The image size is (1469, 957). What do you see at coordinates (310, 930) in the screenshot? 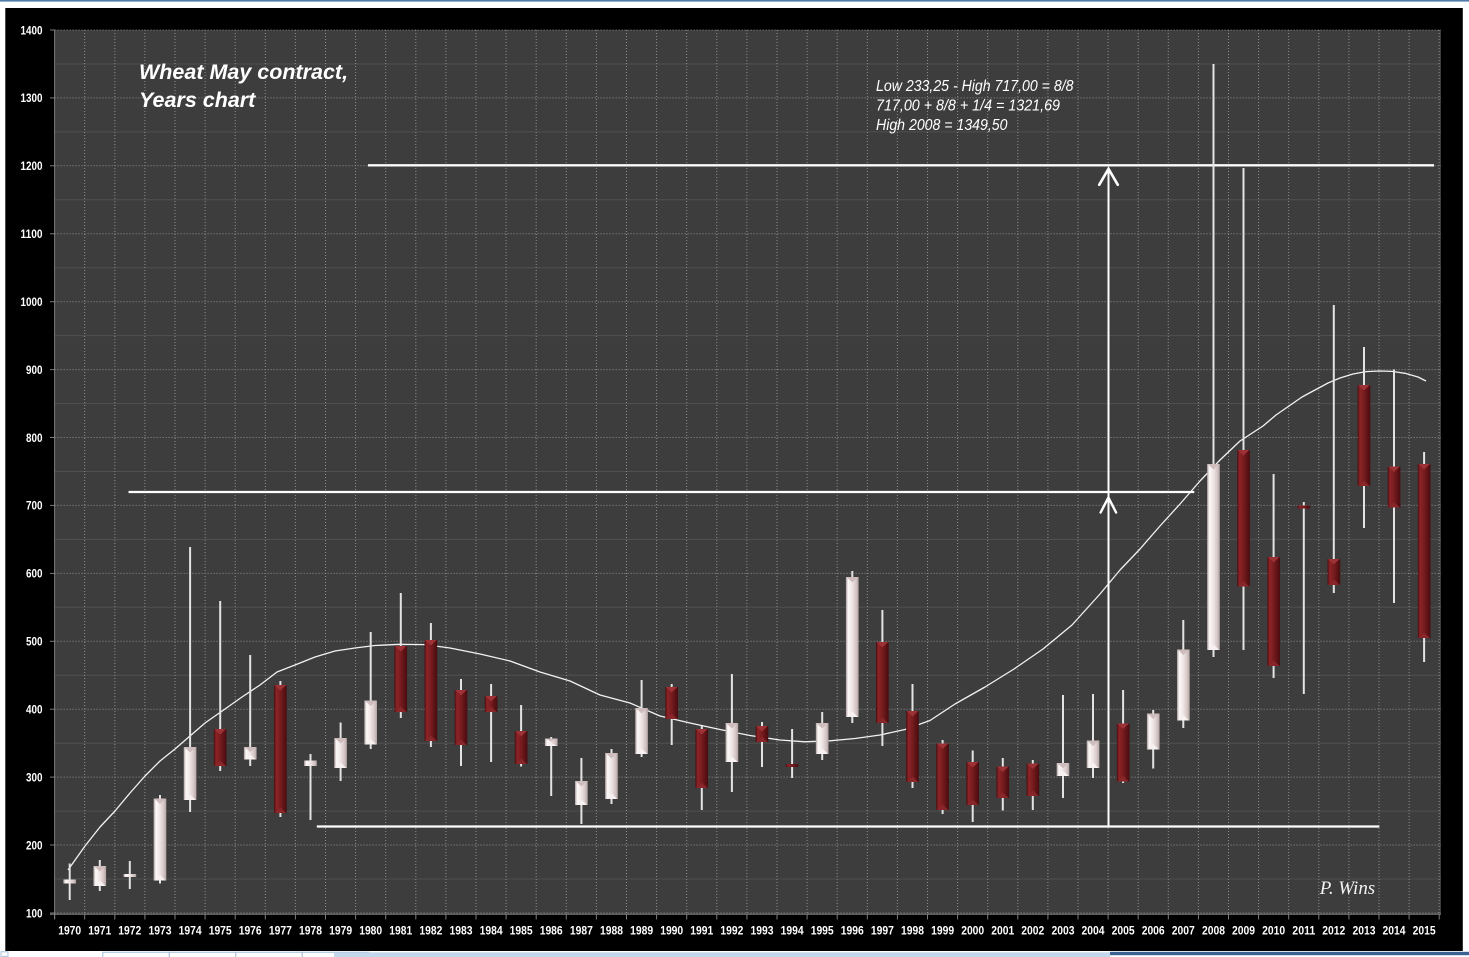
I see `svg-text: 1978` at bounding box center [310, 930].